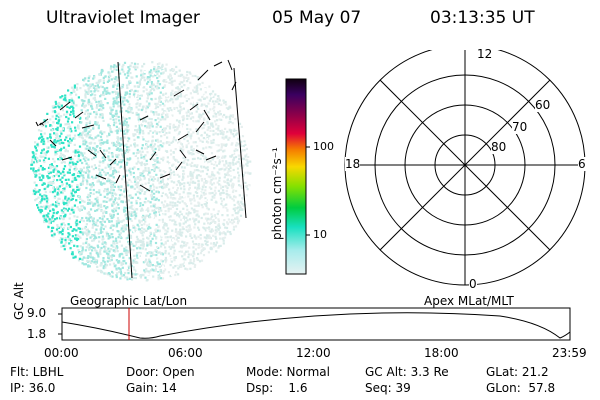 The width and height of the screenshot is (600, 400). I want to click on color-gradient, so click(296, 176).